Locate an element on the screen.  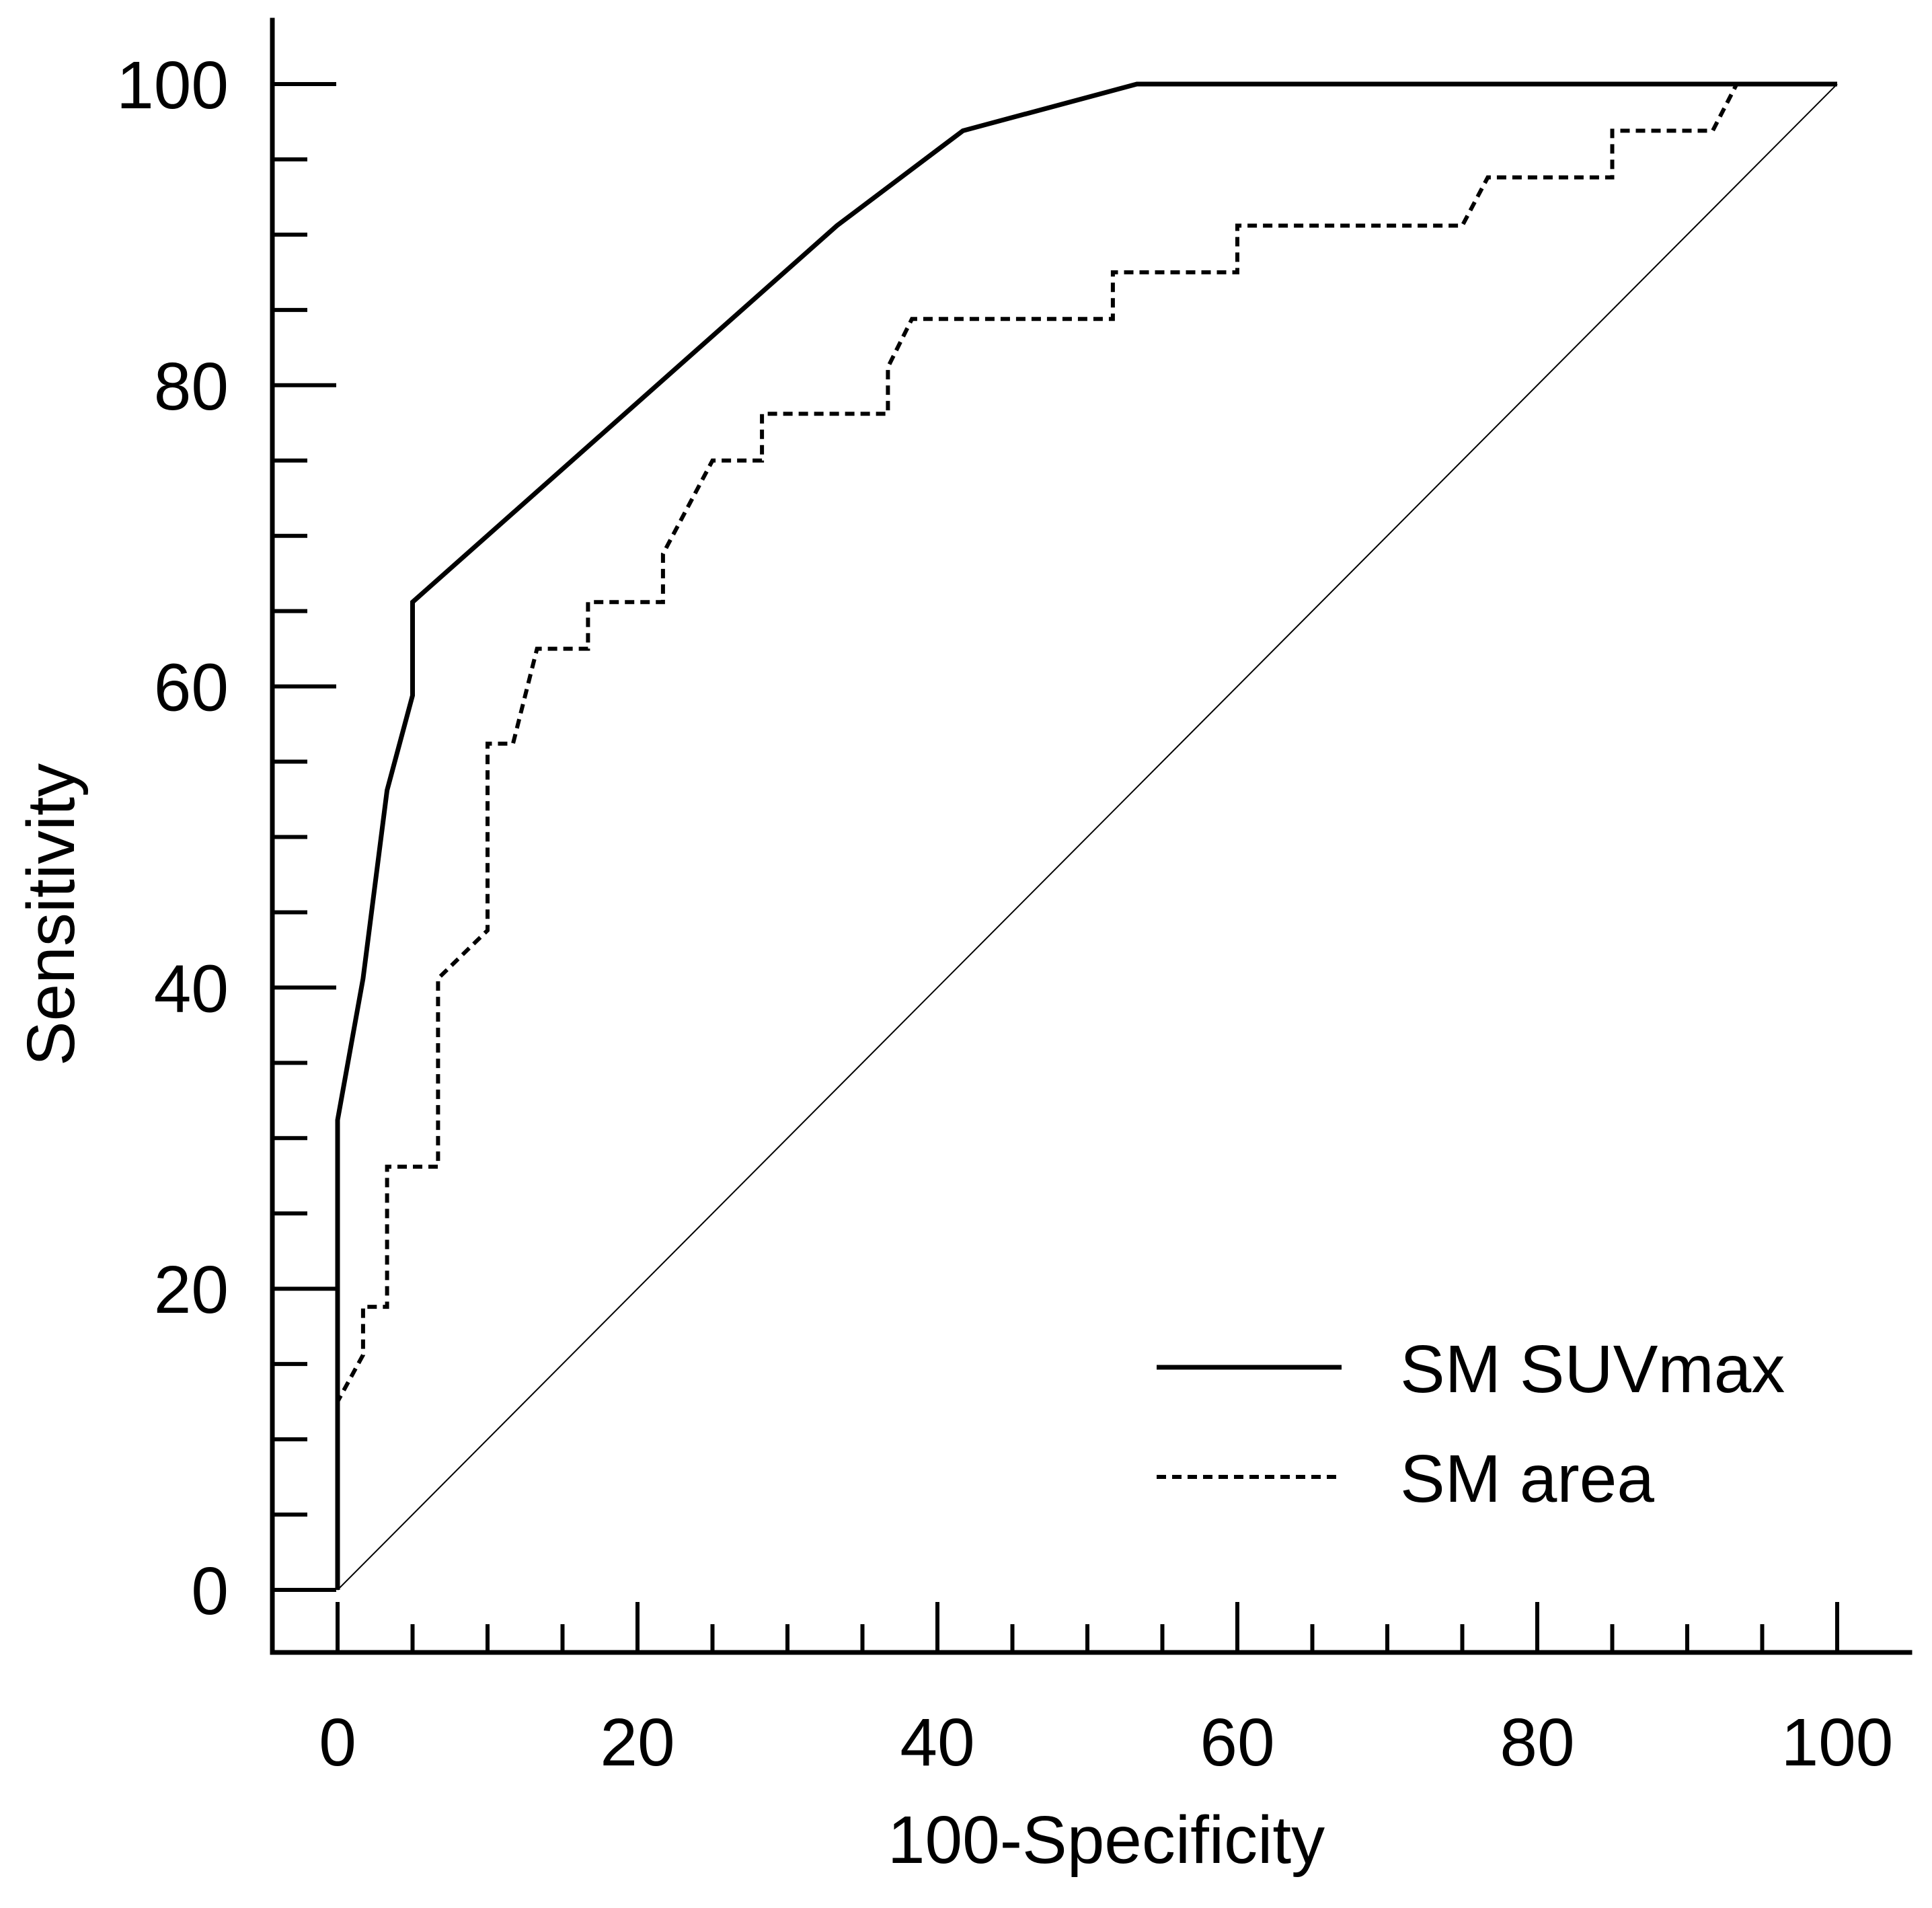
x-tick-label-0: 0 is located at coordinates (337, 1742).